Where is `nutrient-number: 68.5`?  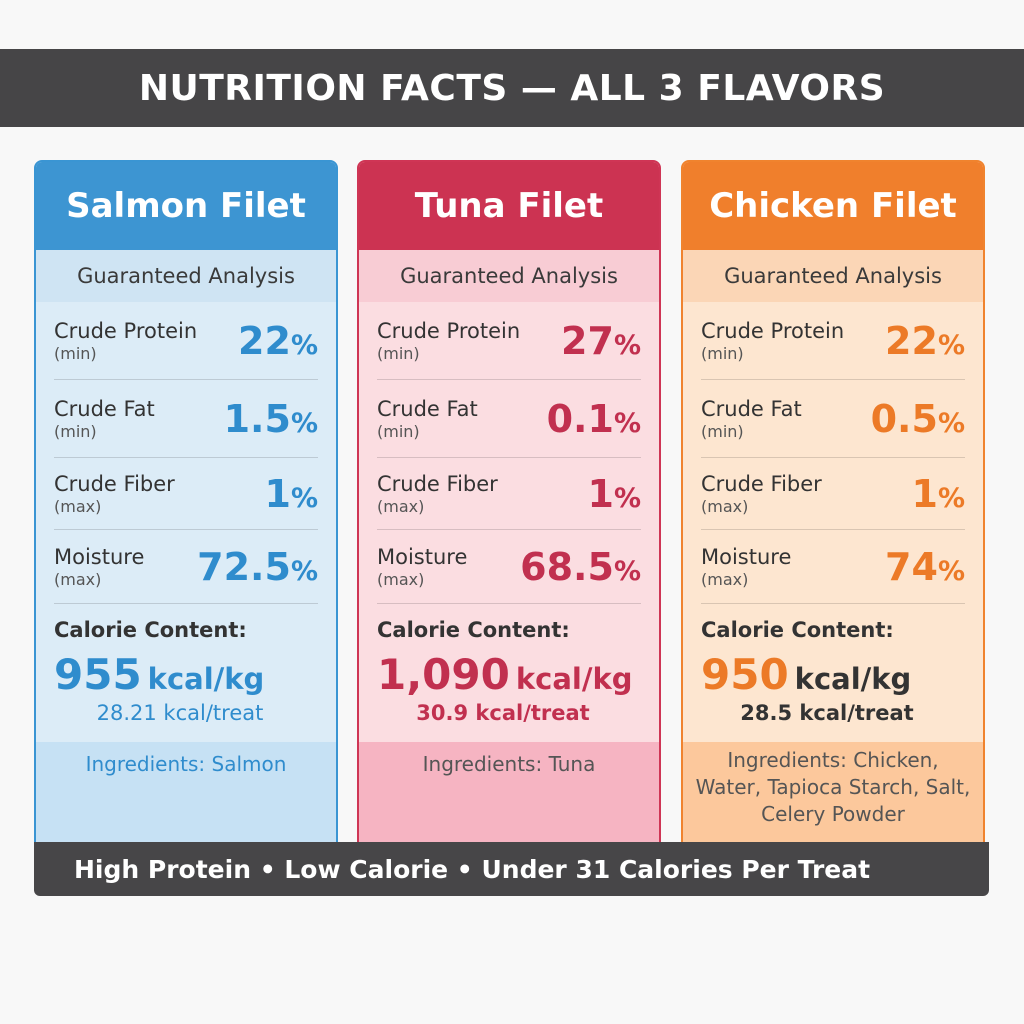
nutrient-number: 68.5 is located at coordinates (567, 566).